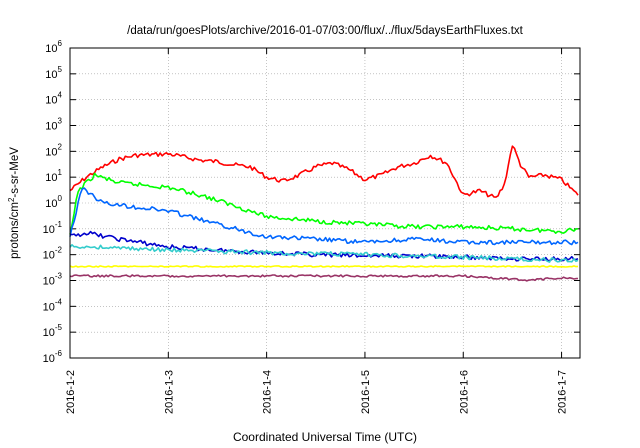 The height and width of the screenshot is (448, 640). What do you see at coordinates (14, 203) in the screenshot?
I see `y-axis-label: protons/cm2-s-sr-MeV` at bounding box center [14, 203].